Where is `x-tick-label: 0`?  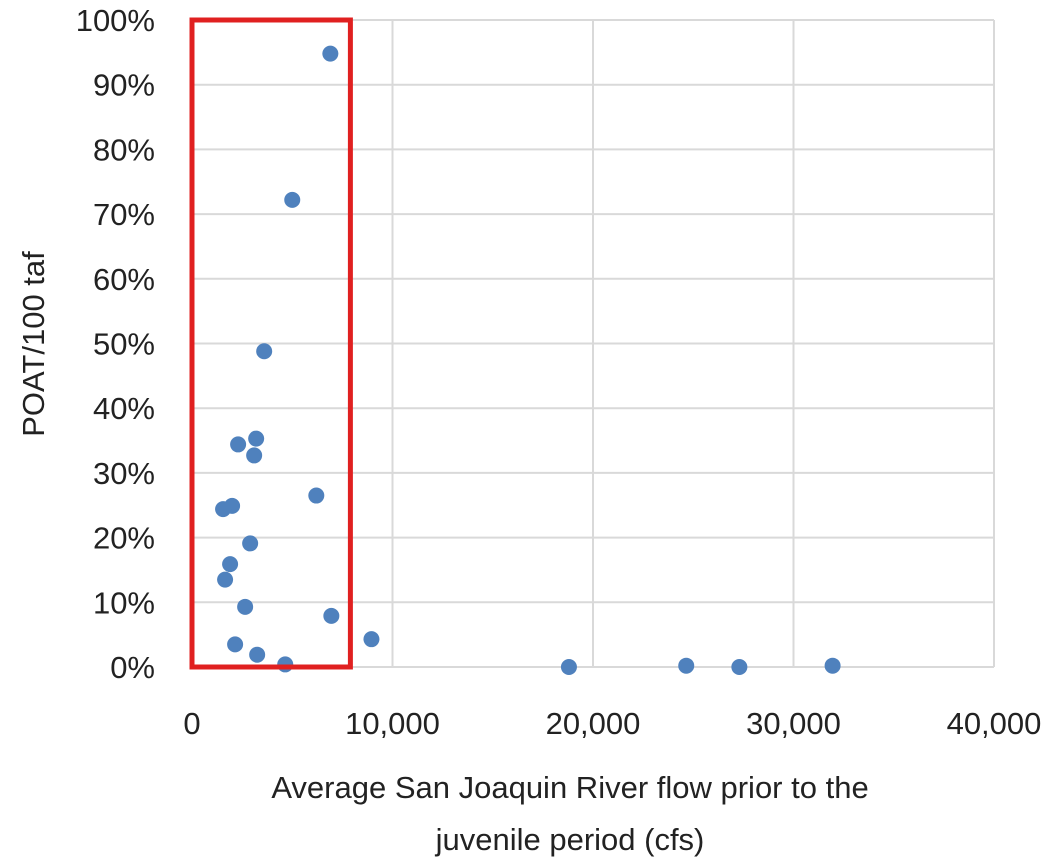
x-tick-label: 0 is located at coordinates (191, 723).